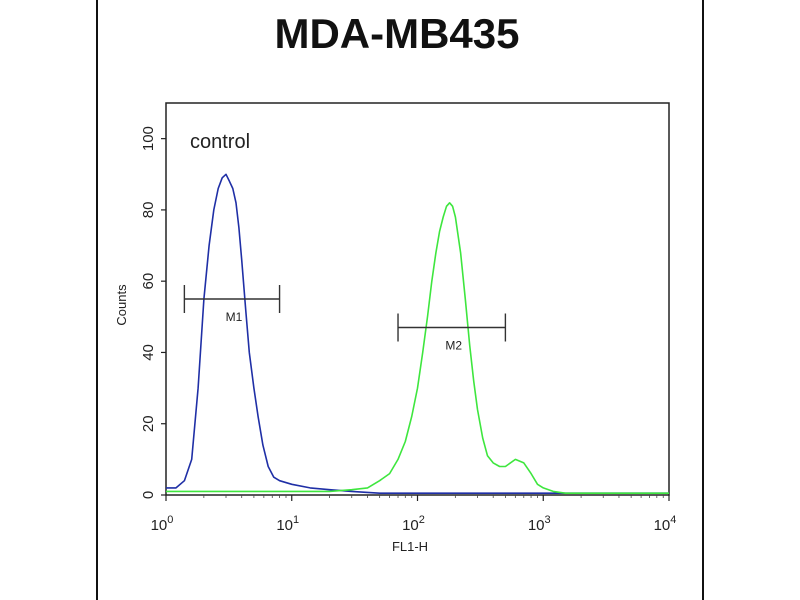  I want to click on y-axis-label: Counts, so click(121, 305).